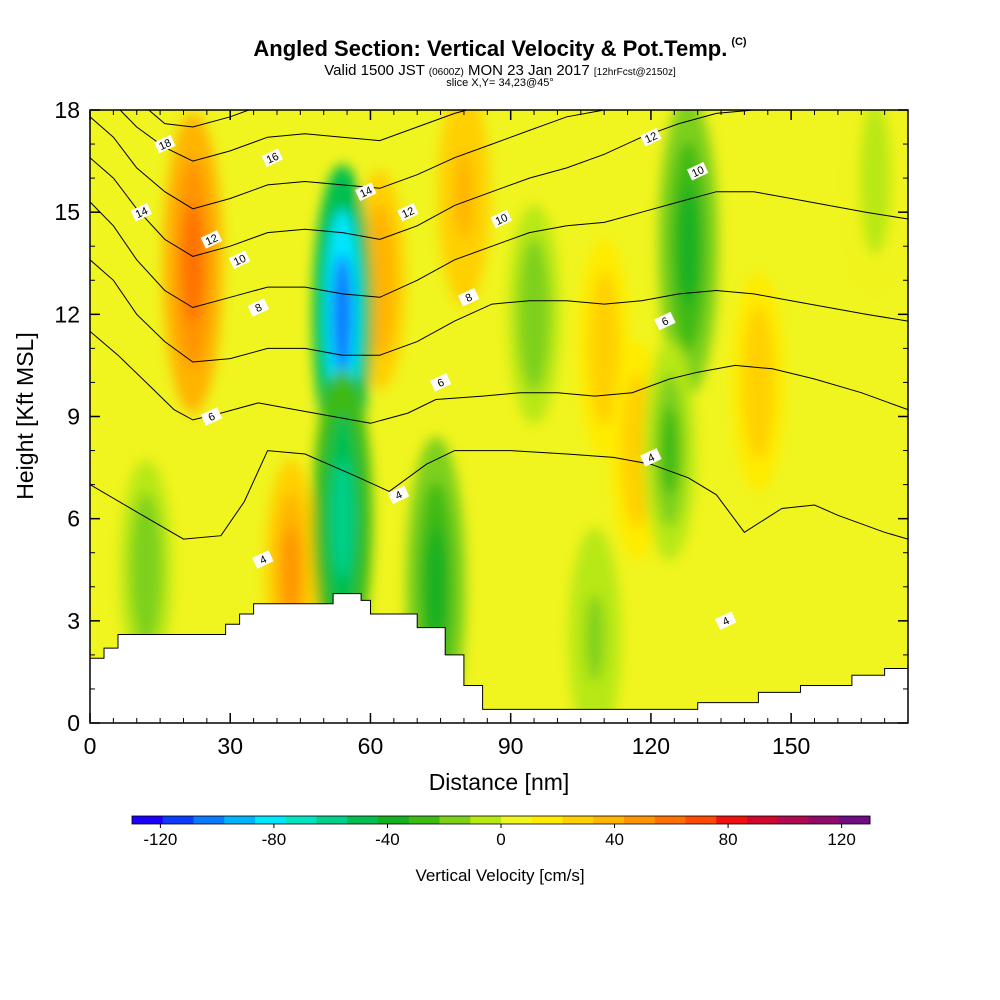 This screenshot has width=1000, height=1000. I want to click on y-tick-label: 12, so click(67, 314).